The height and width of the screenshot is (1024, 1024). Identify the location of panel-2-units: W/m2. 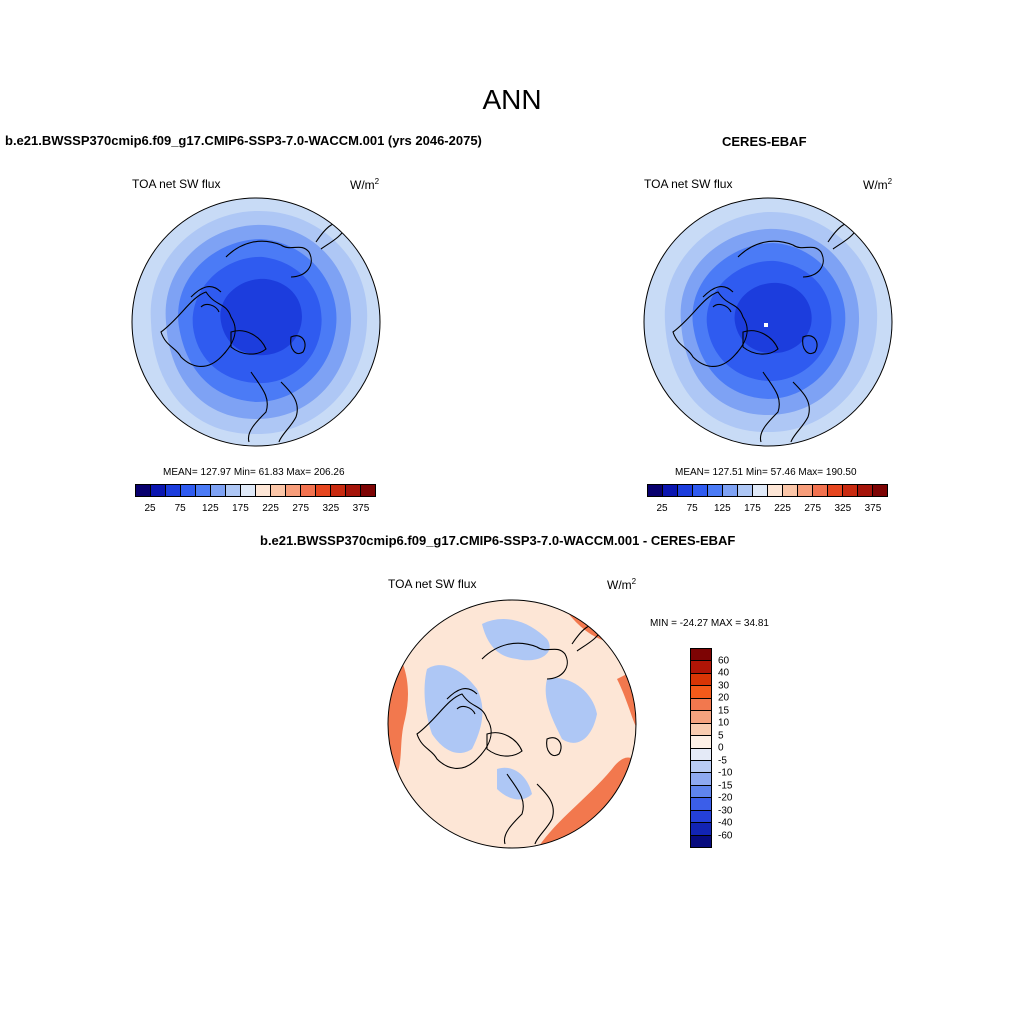
(878, 184).